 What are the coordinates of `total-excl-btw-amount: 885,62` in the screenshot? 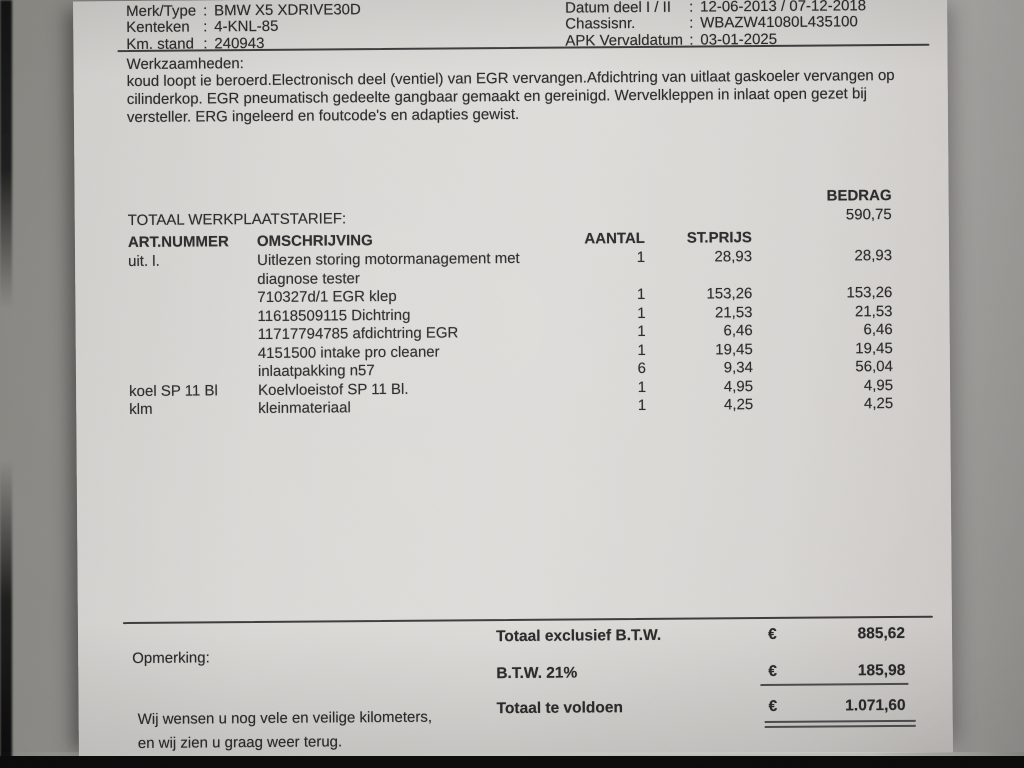 It's located at (881, 633).